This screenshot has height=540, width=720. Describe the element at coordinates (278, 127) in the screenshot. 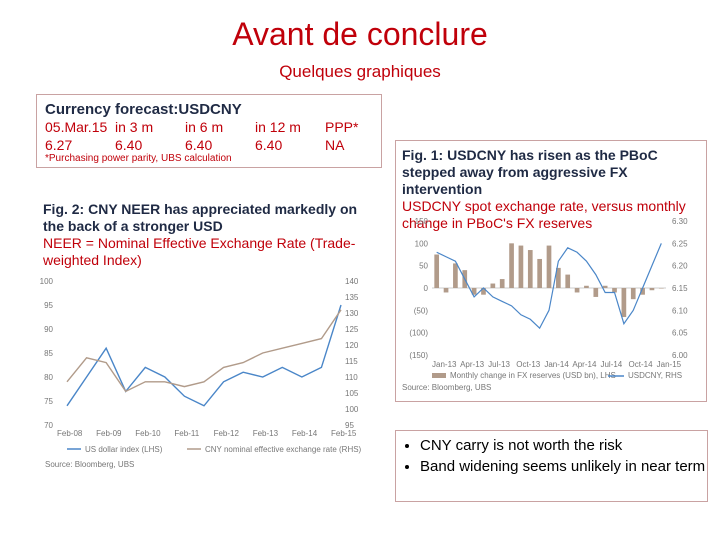

I see `forecast-header: in 12 m` at that location.